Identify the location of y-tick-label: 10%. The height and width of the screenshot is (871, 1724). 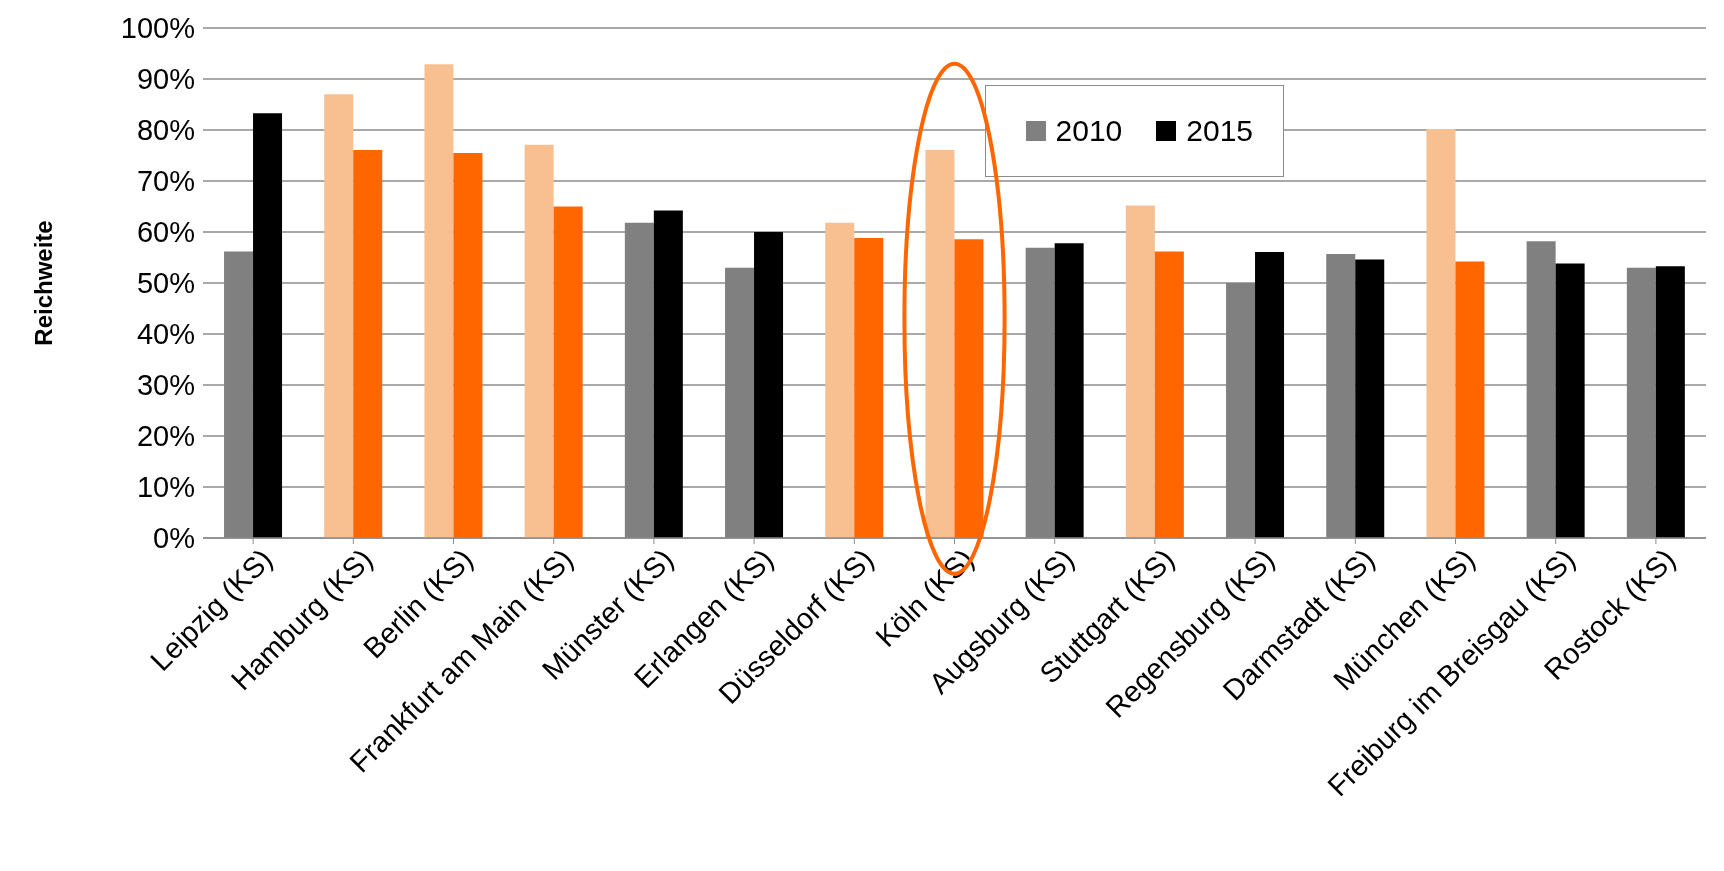
(165, 487).